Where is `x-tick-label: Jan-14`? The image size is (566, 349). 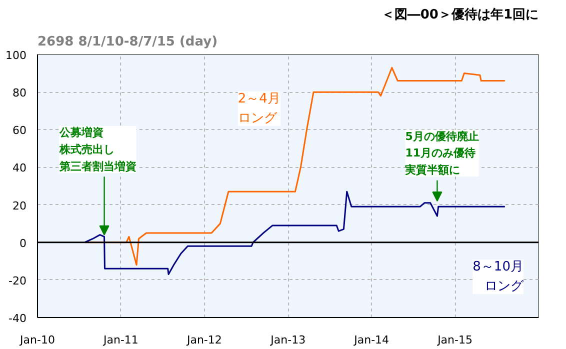 x-tick-label: Jan-14 is located at coordinates (371, 340).